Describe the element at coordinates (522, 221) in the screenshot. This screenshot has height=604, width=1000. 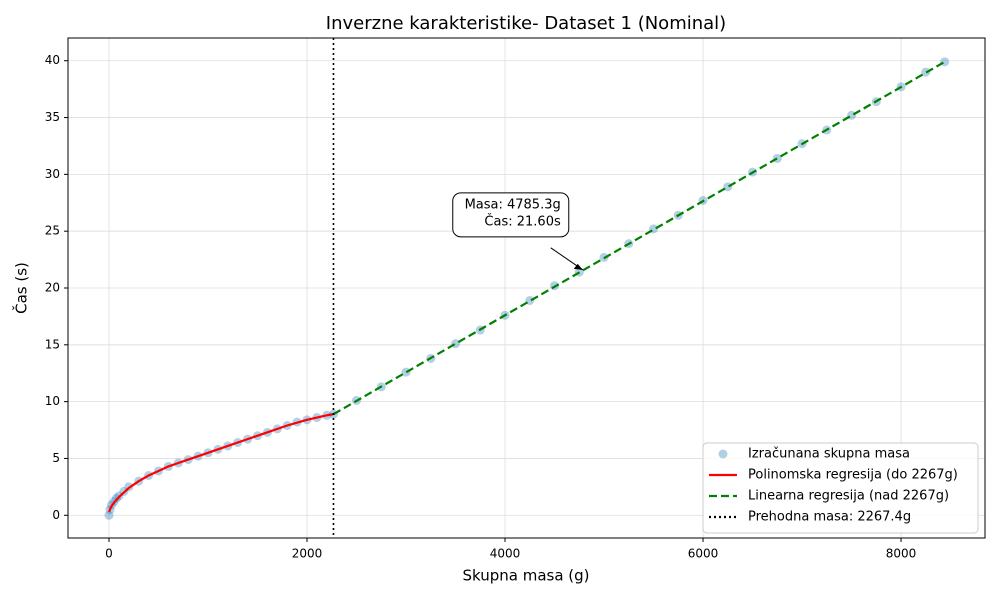
I see `annotation-text: Čas: 21.60s` at that location.